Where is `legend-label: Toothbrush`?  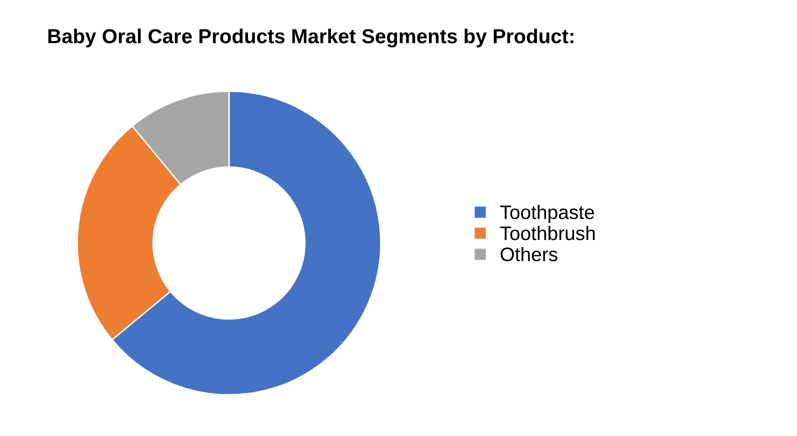 legend-label: Toothbrush is located at coordinates (547, 233).